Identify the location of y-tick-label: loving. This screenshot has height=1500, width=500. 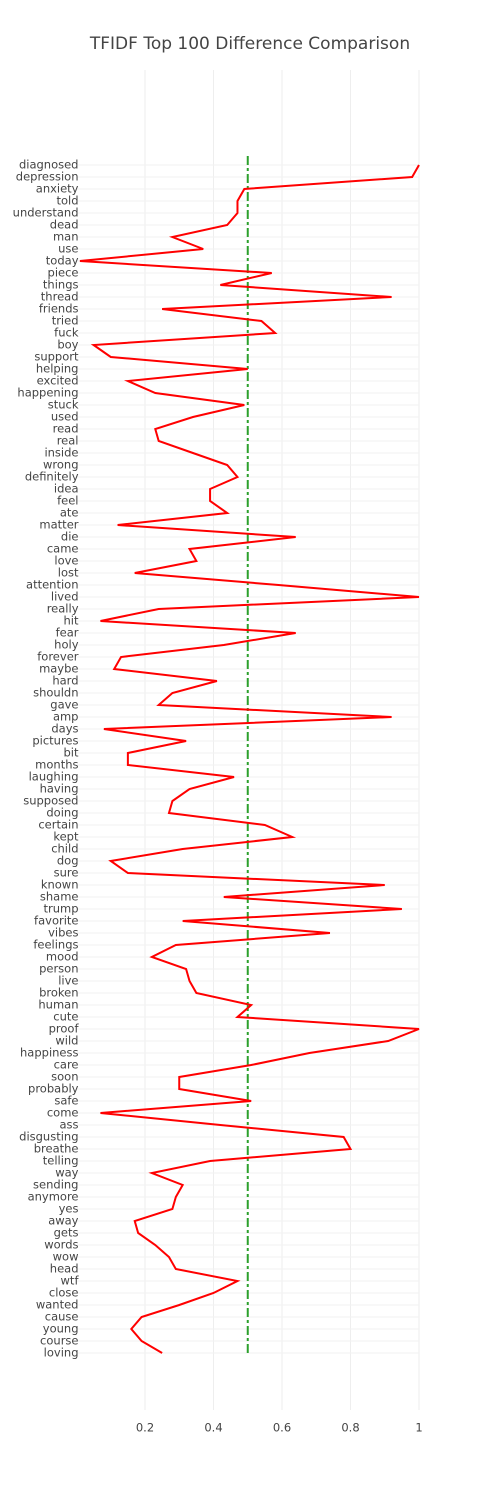
(61, 1353).